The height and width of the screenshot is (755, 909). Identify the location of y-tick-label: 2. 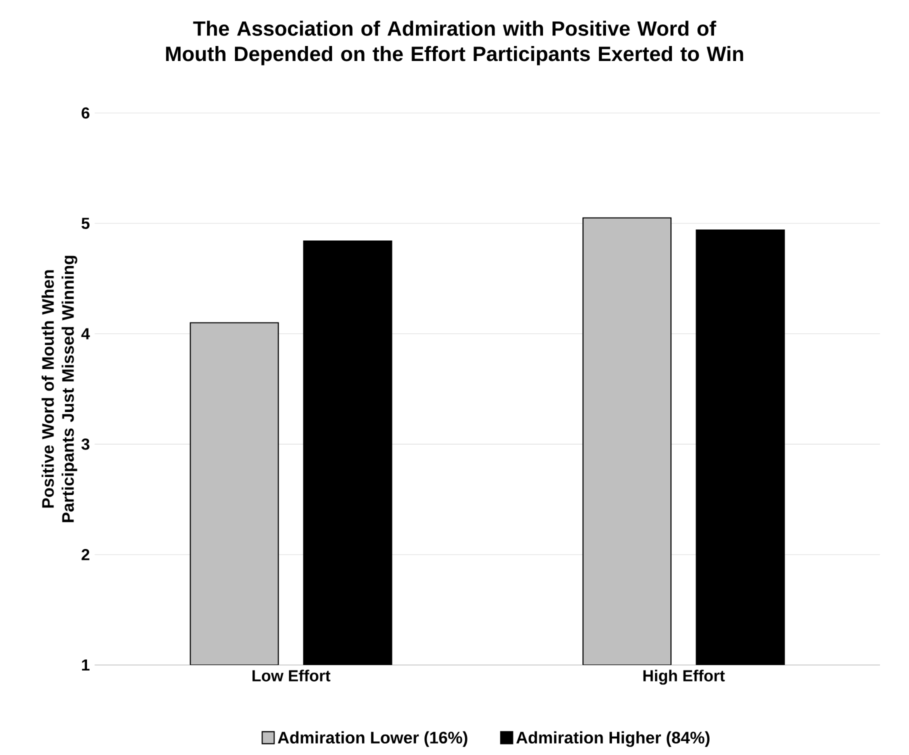
(86, 554).